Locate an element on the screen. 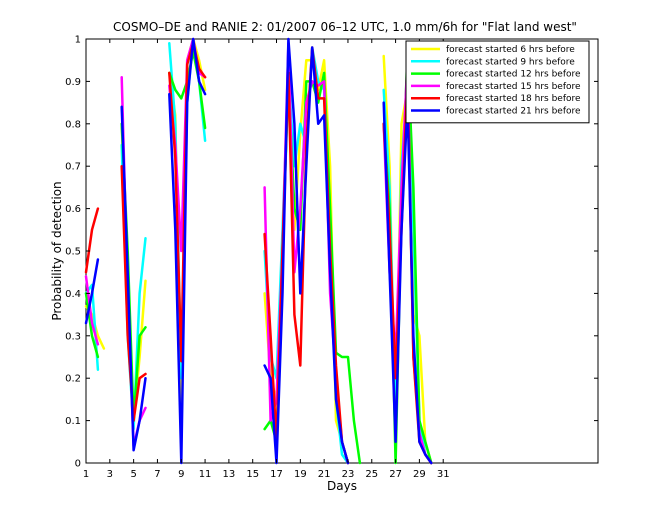 The image size is (660, 520). legend-label-3: forecast started 15 hrs before is located at coordinates (513, 87).